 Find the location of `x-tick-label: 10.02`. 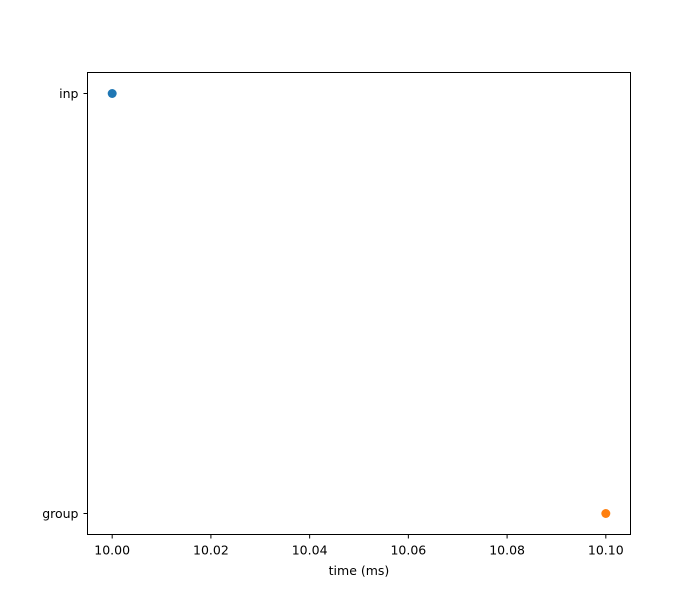

x-tick-label: 10.02 is located at coordinates (211, 550).